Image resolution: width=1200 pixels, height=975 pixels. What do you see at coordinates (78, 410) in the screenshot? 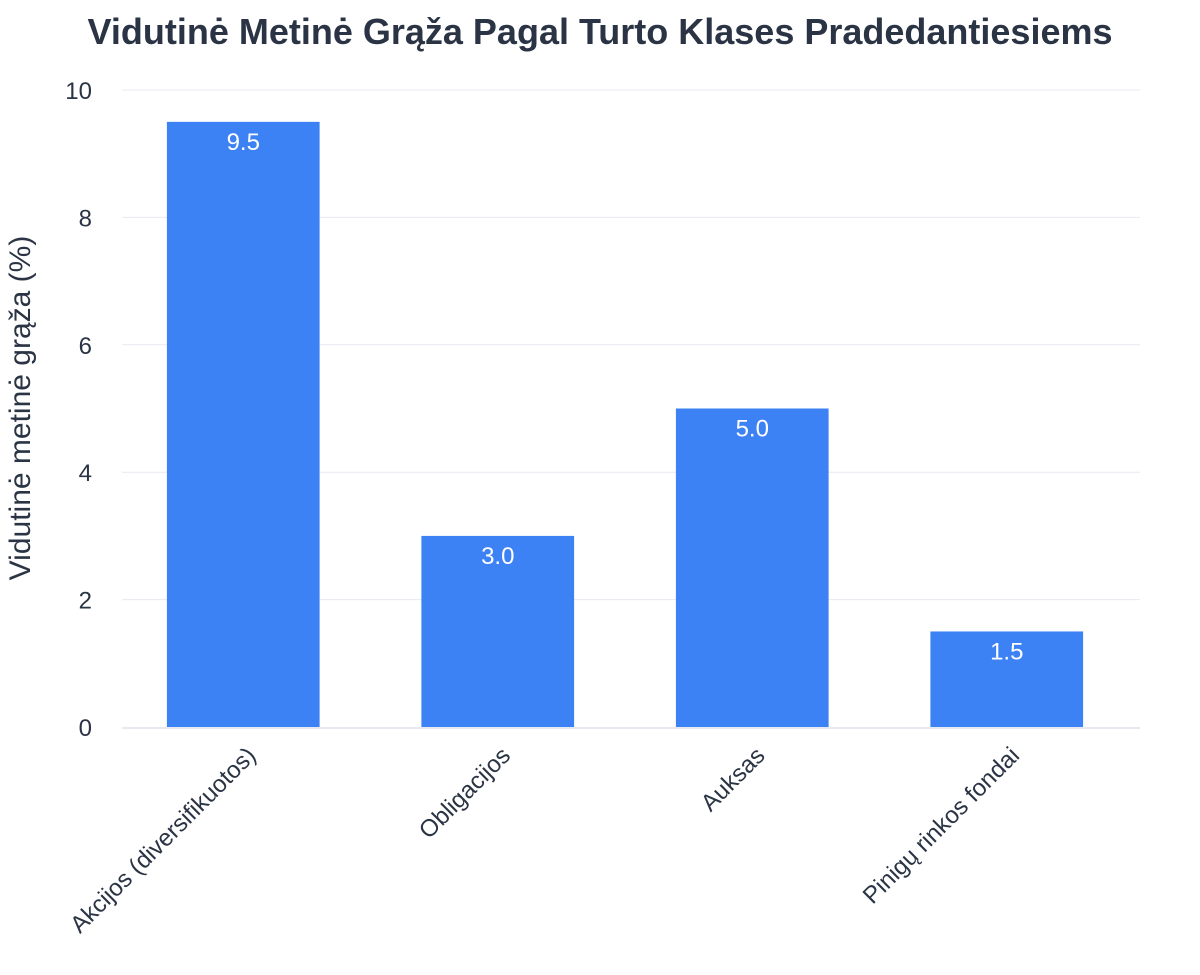
I see `y-axis-ticks: 0 2 4 6 8 10` at bounding box center [78, 410].